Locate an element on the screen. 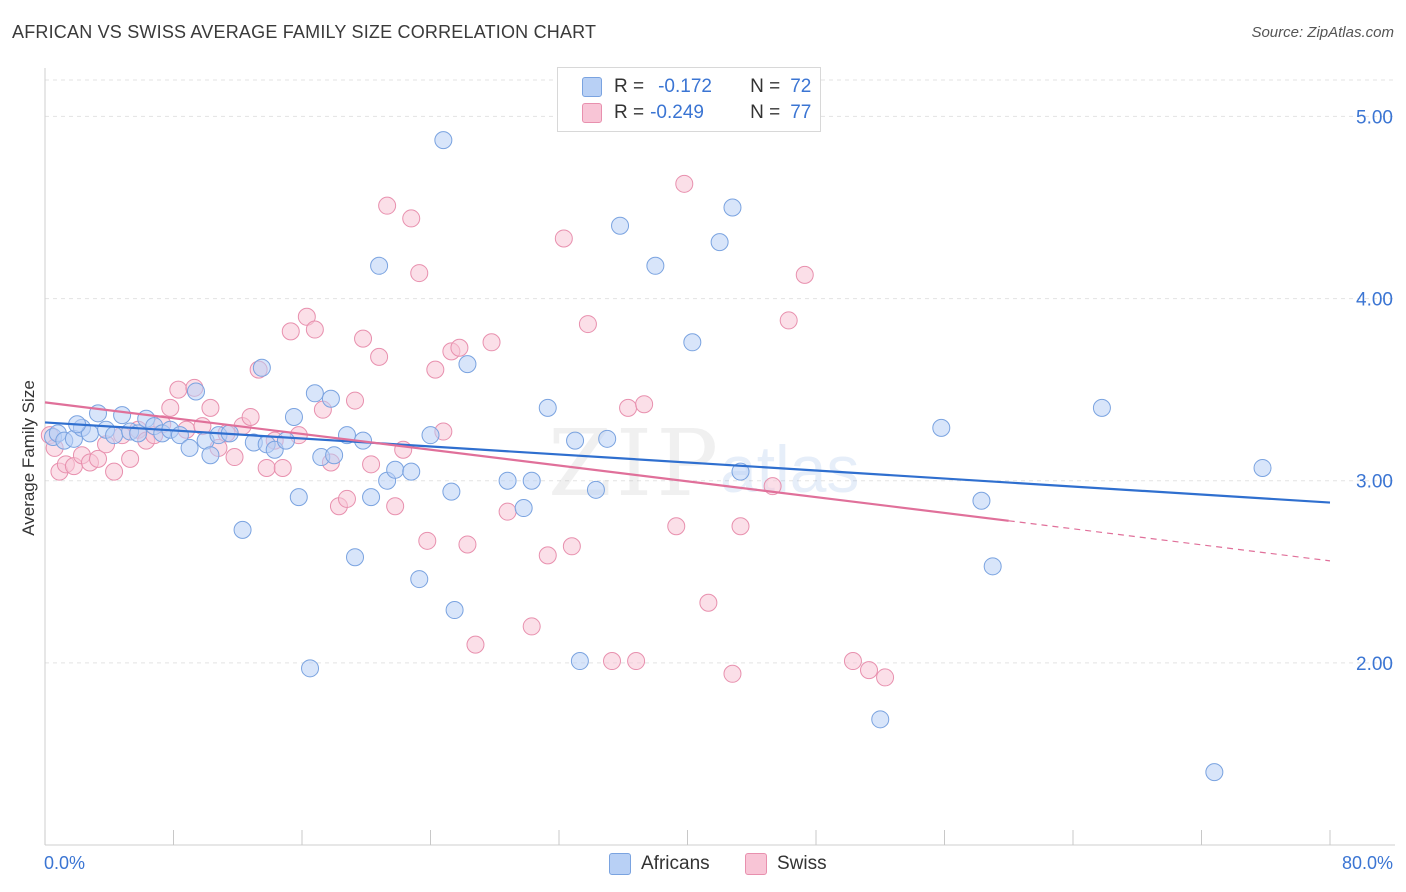 The height and width of the screenshot is (892, 1406). legend-item-africans: Africans is located at coordinates (659, 864).